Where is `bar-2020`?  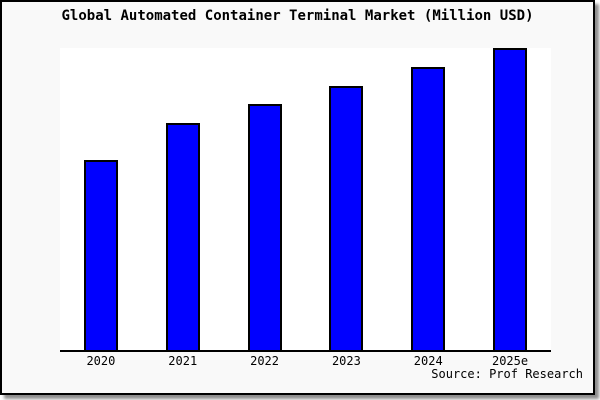
bar-2020 is located at coordinates (100, 254).